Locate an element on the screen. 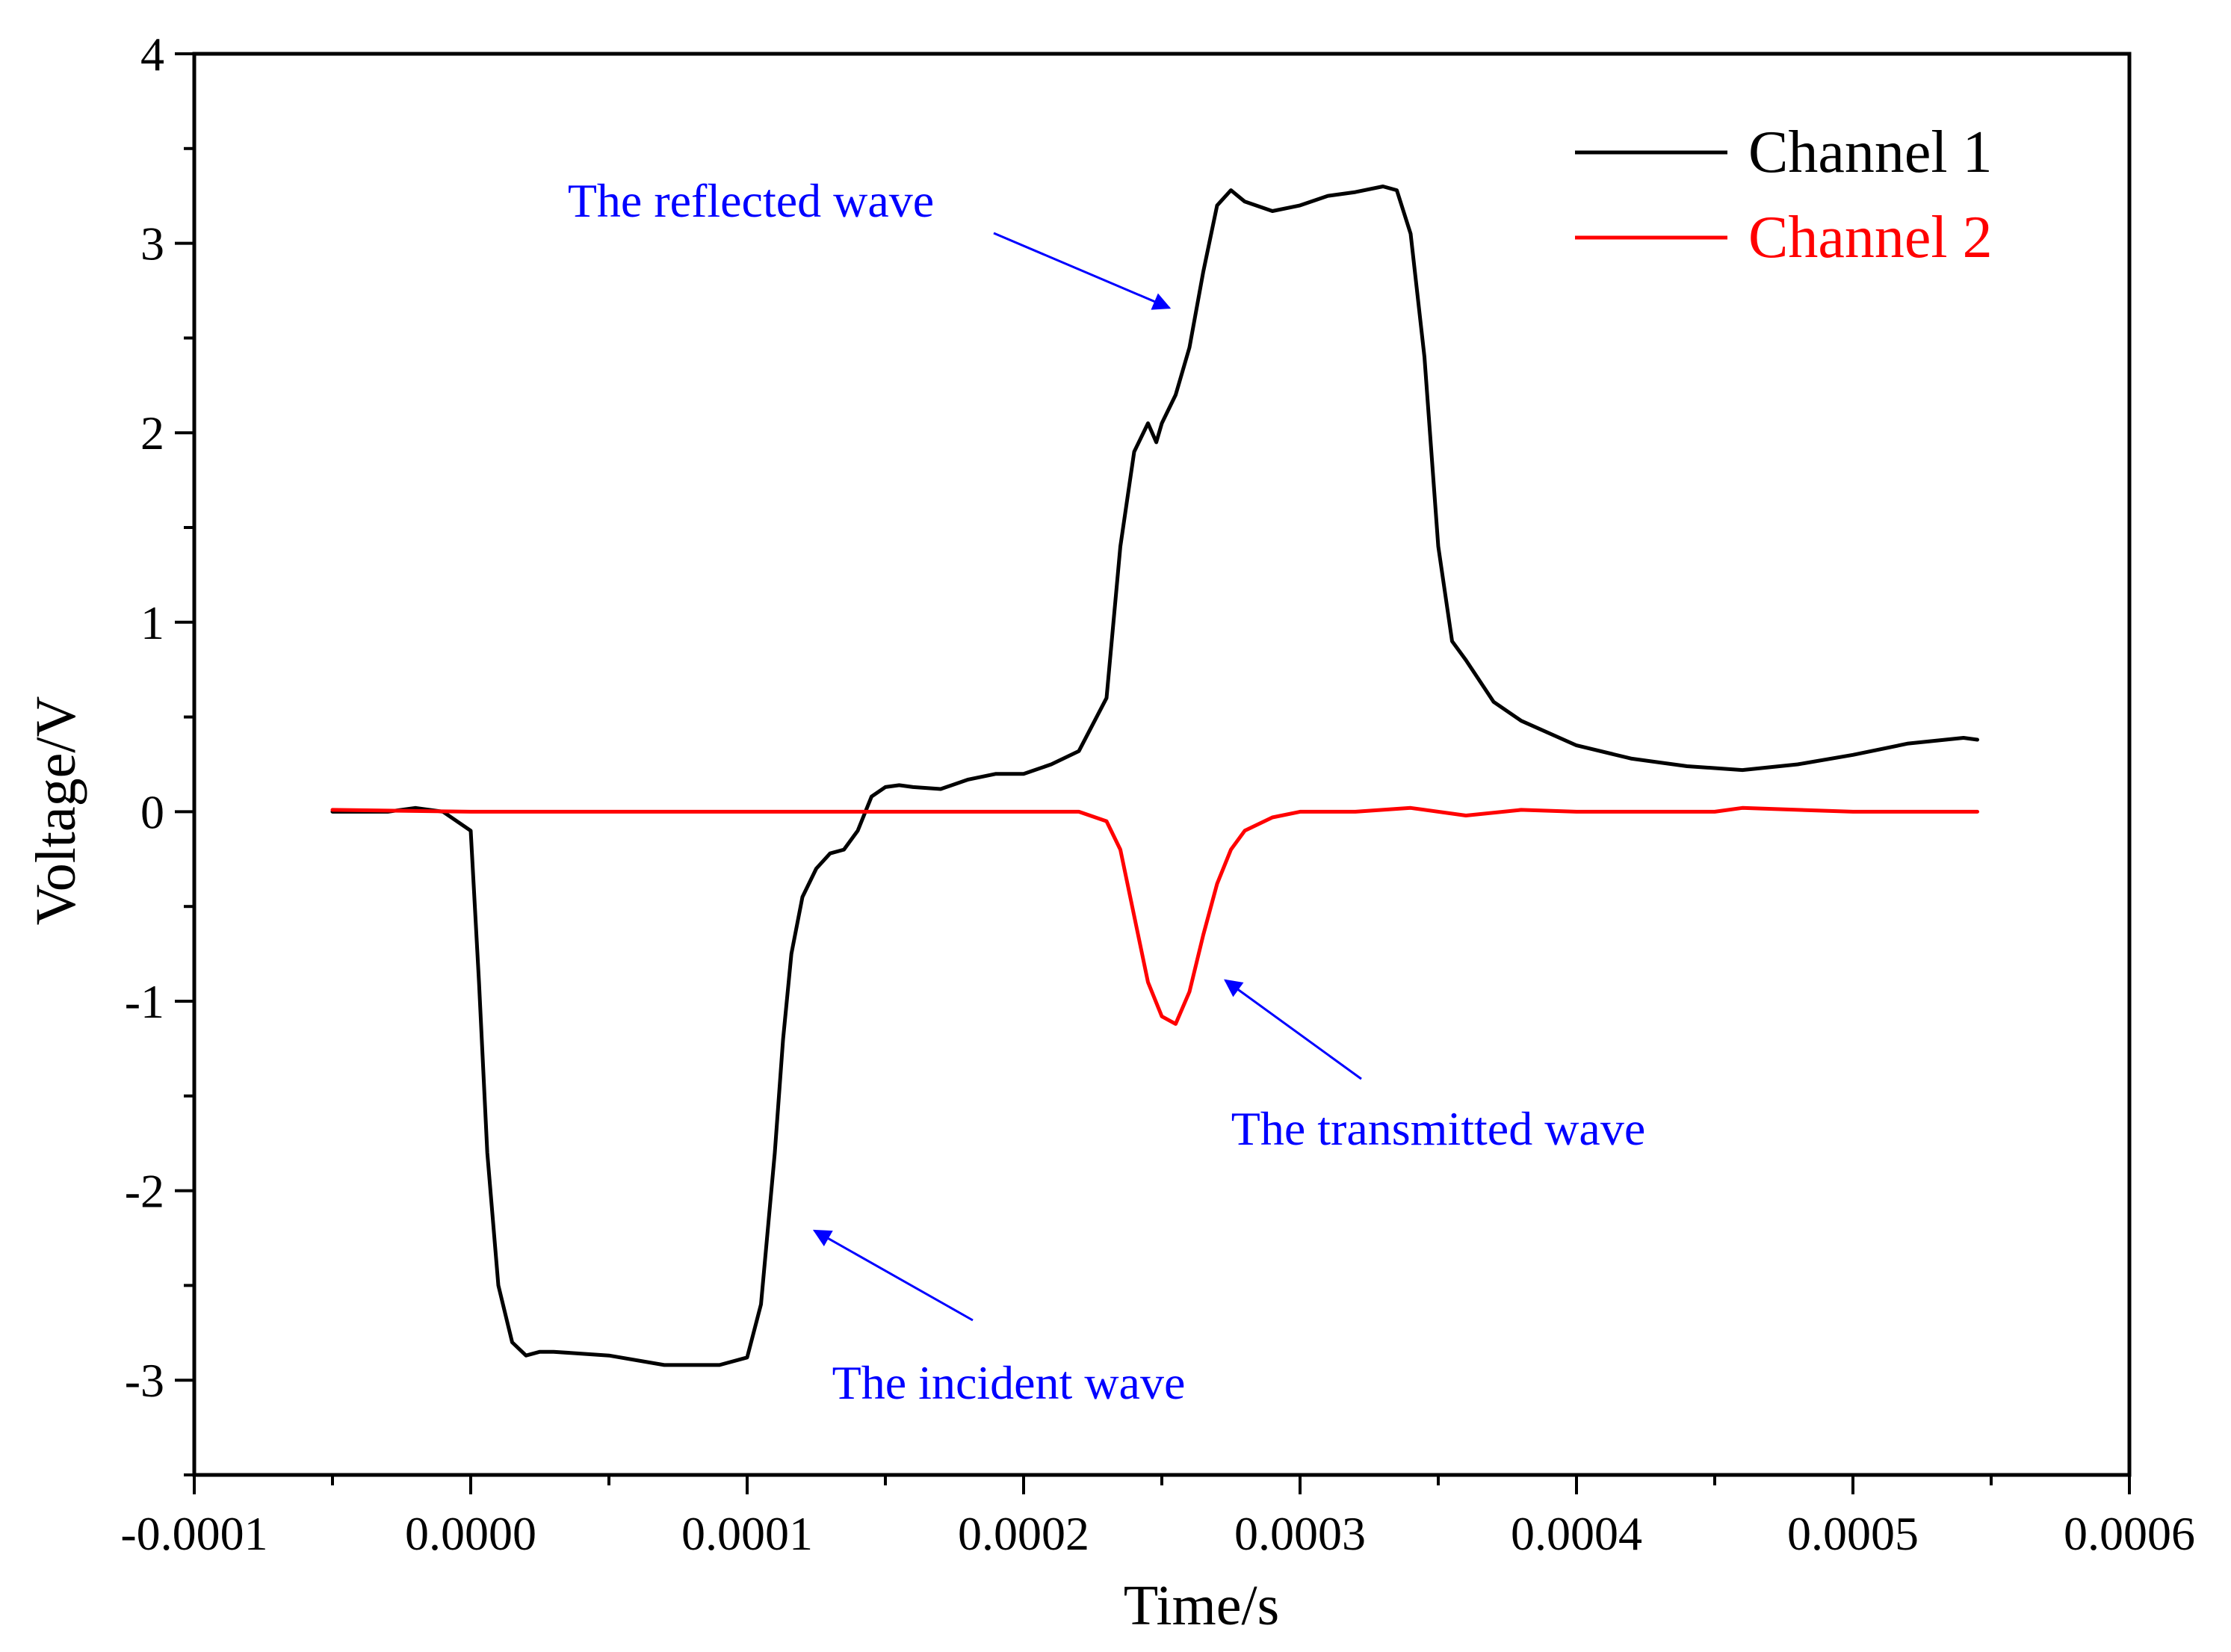 This screenshot has width=2231, height=1652. y-tick-label: 3 is located at coordinates (152, 243).